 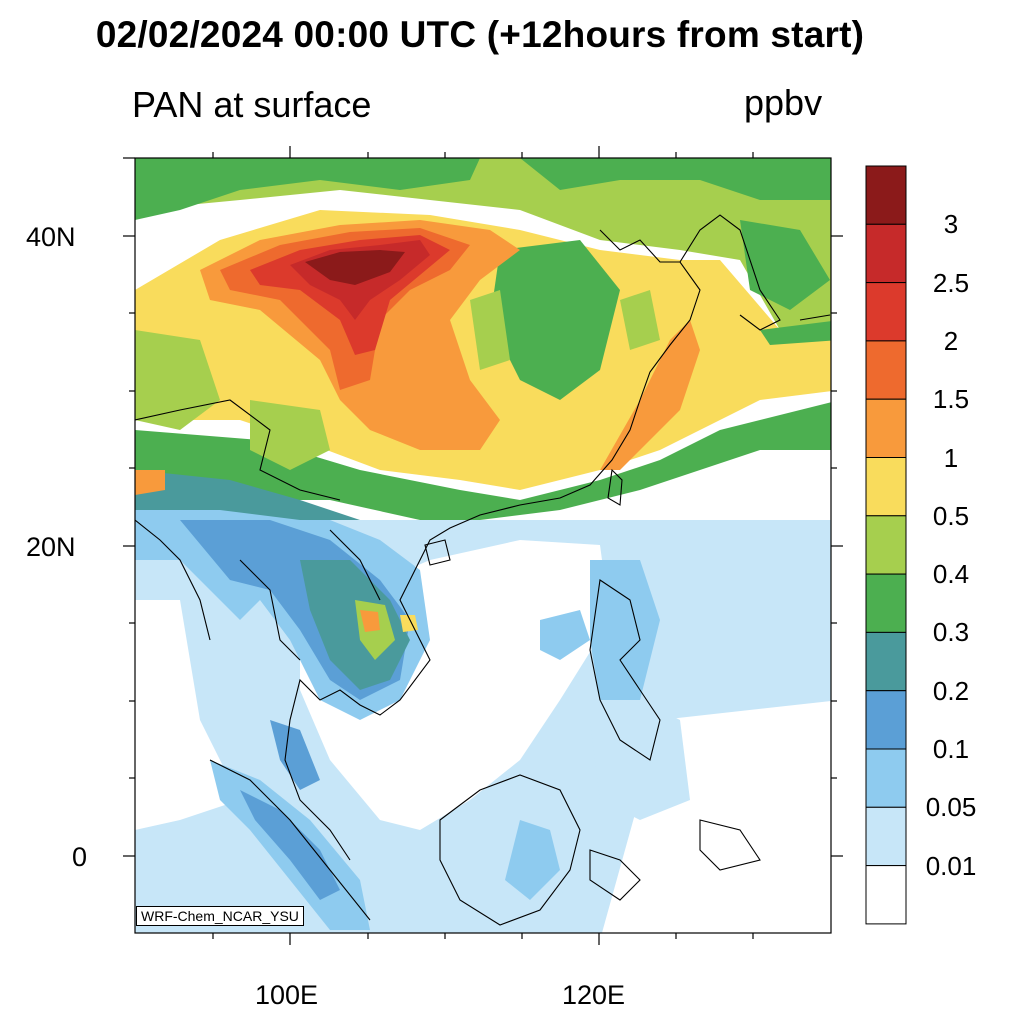 What do you see at coordinates (220, 916) in the screenshot?
I see `model-credit: WRF-Chem_NCAR_YSU` at bounding box center [220, 916].